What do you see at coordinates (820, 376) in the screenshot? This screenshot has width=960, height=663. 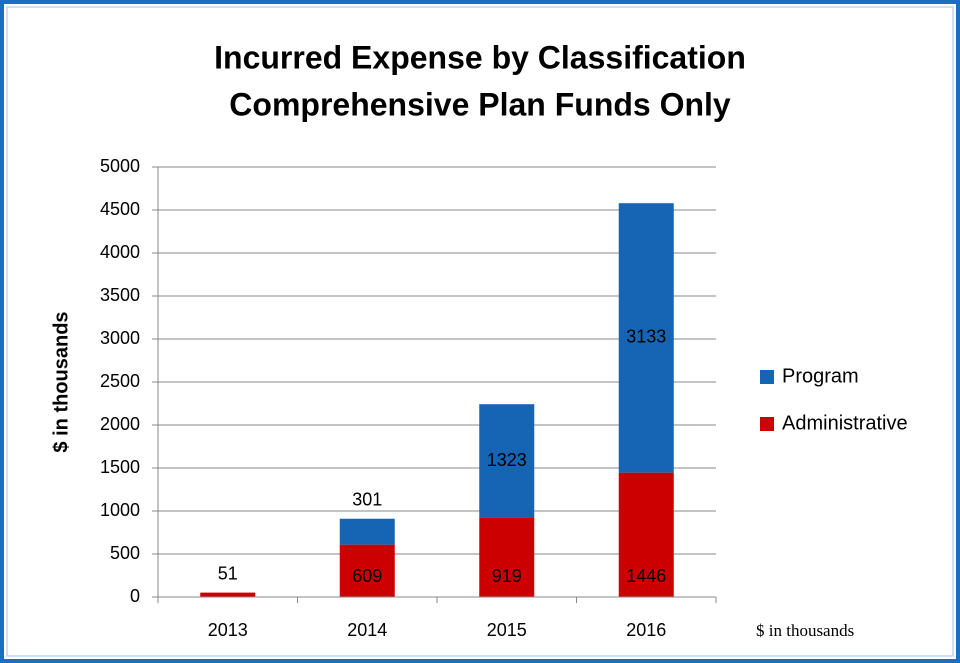 I see `legend-label: Program` at bounding box center [820, 376].